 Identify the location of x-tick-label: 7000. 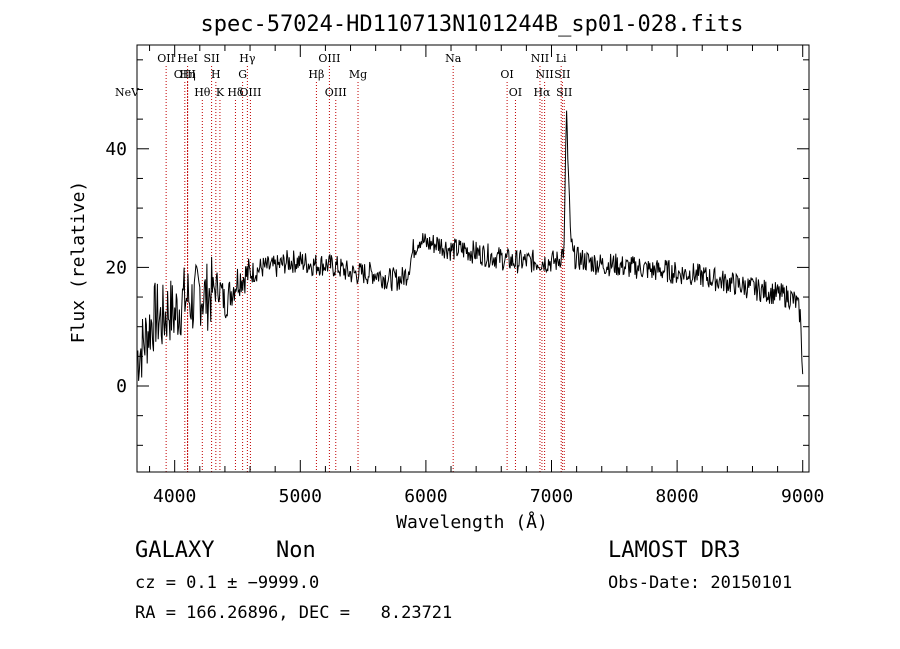
(551, 496).